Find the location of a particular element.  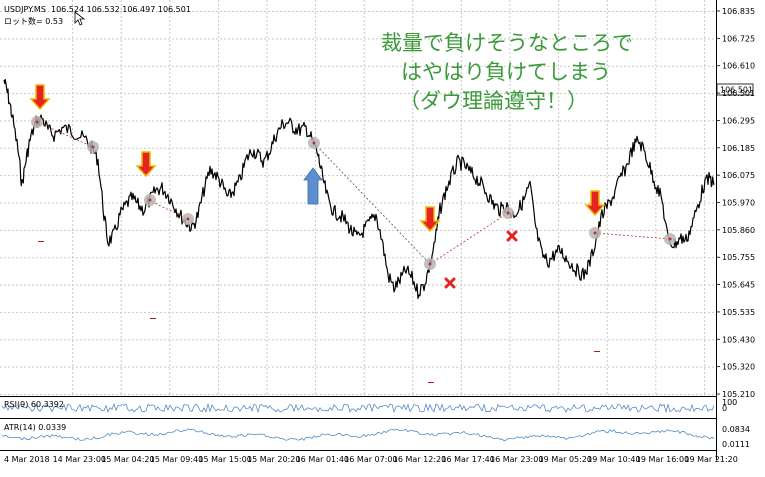

symbol-name: USDJPY.MS is located at coordinates (25, 9).